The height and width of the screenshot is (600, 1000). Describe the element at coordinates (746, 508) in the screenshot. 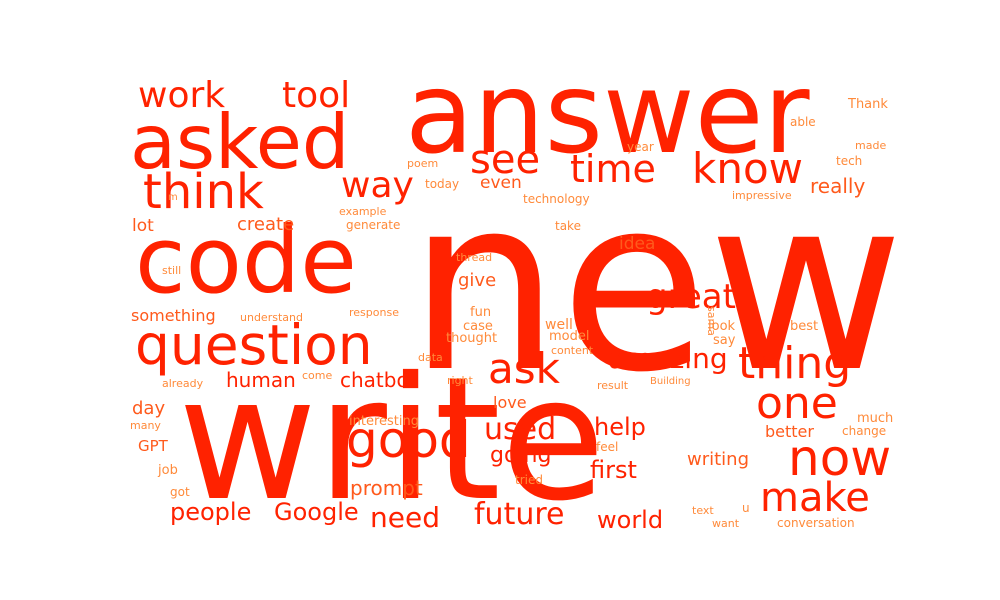

I see `cloud-word: u` at that location.